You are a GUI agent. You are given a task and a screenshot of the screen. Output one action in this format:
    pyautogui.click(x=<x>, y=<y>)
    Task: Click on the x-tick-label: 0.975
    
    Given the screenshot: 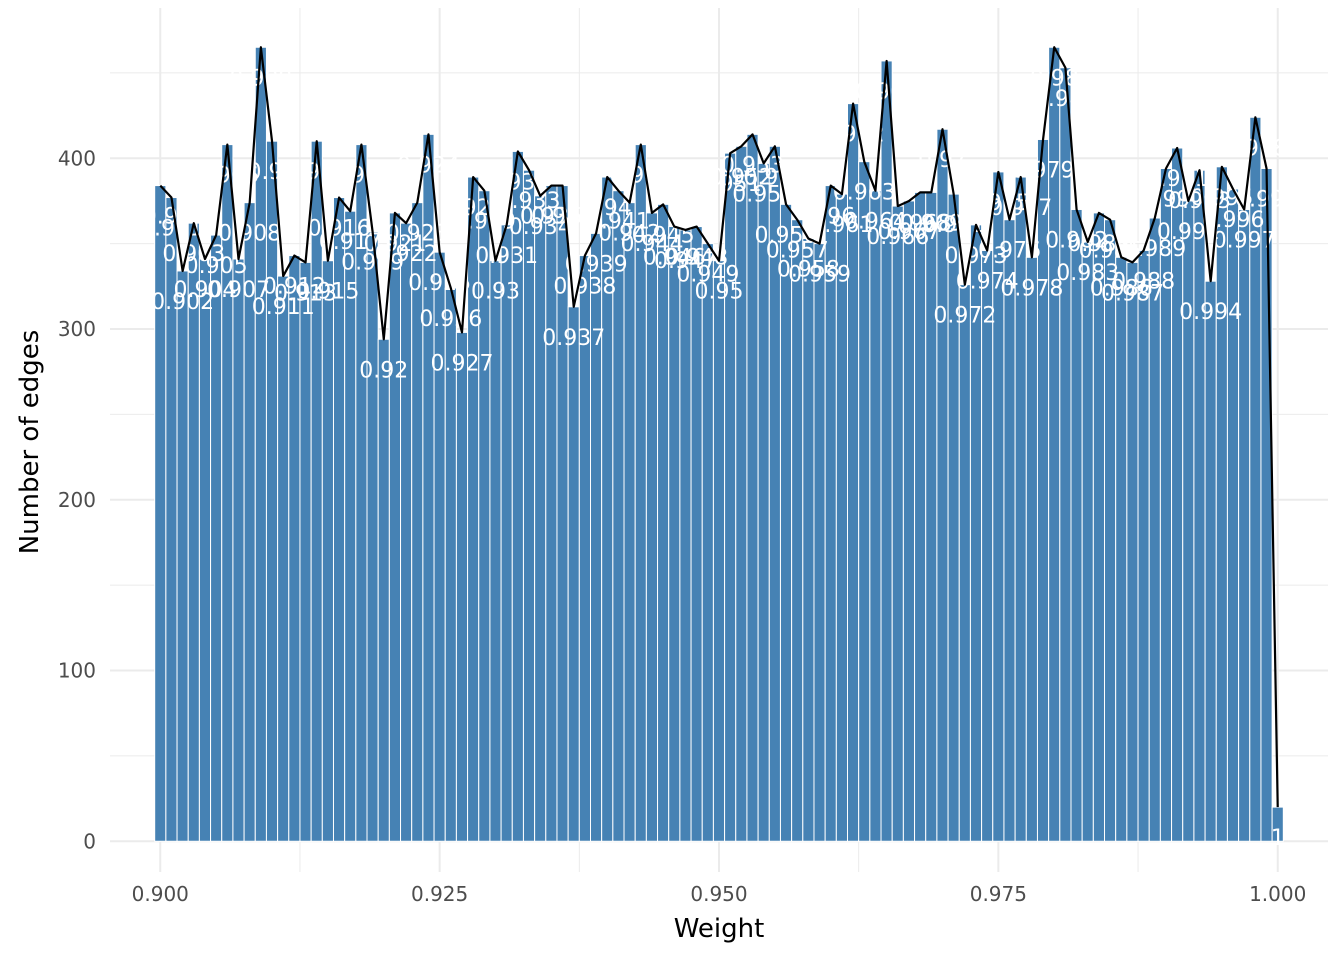 What is the action you would take?
    pyautogui.click(x=998, y=894)
    